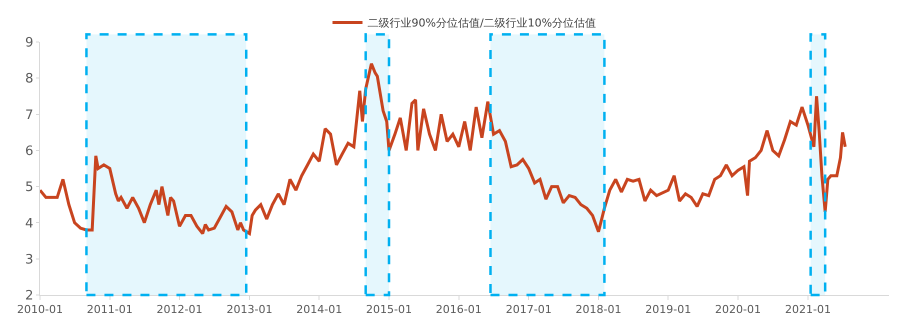 This screenshot has height=323, width=897. Describe the element at coordinates (389, 309) in the screenshot. I see `x-tick-label: 2015-01` at that location.